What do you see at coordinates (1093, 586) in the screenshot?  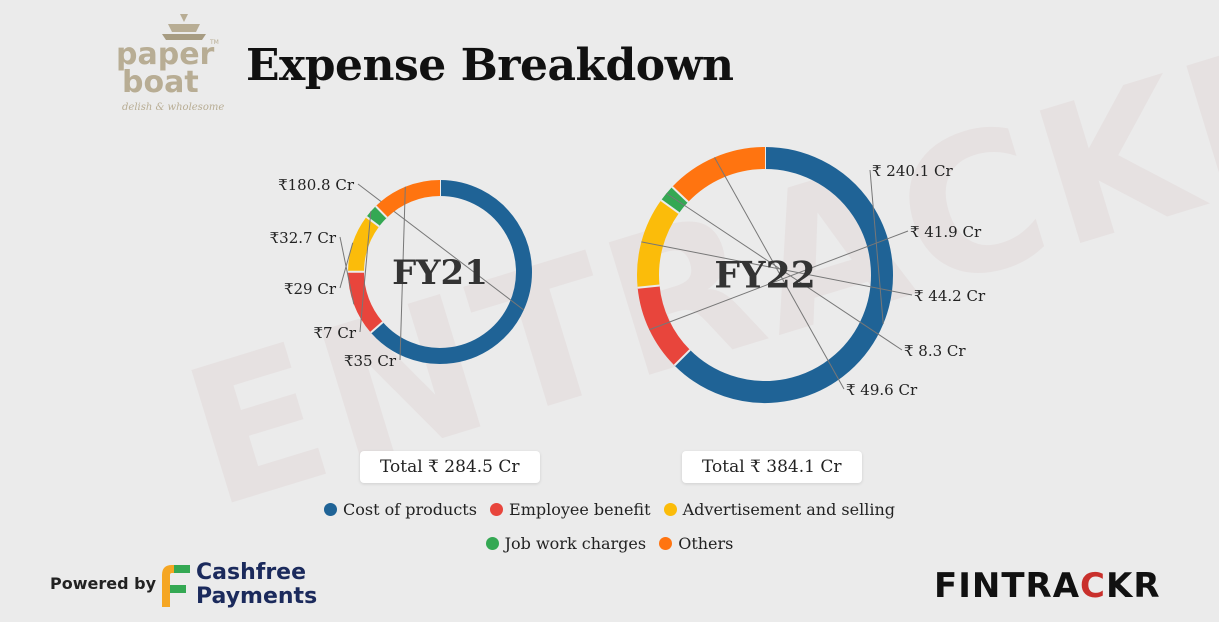 I see `fintrackr-accent: C` at bounding box center [1093, 586].